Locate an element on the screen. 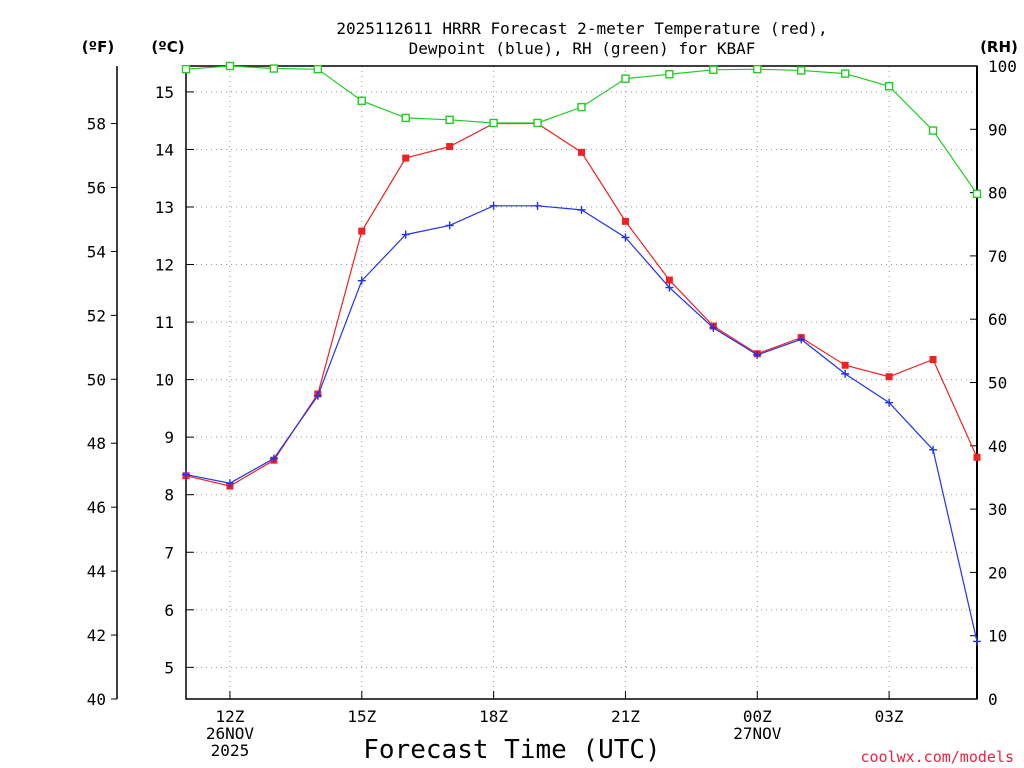 The height and width of the screenshot is (768, 1024). celsius-tick-label: 15 is located at coordinates (164, 92).